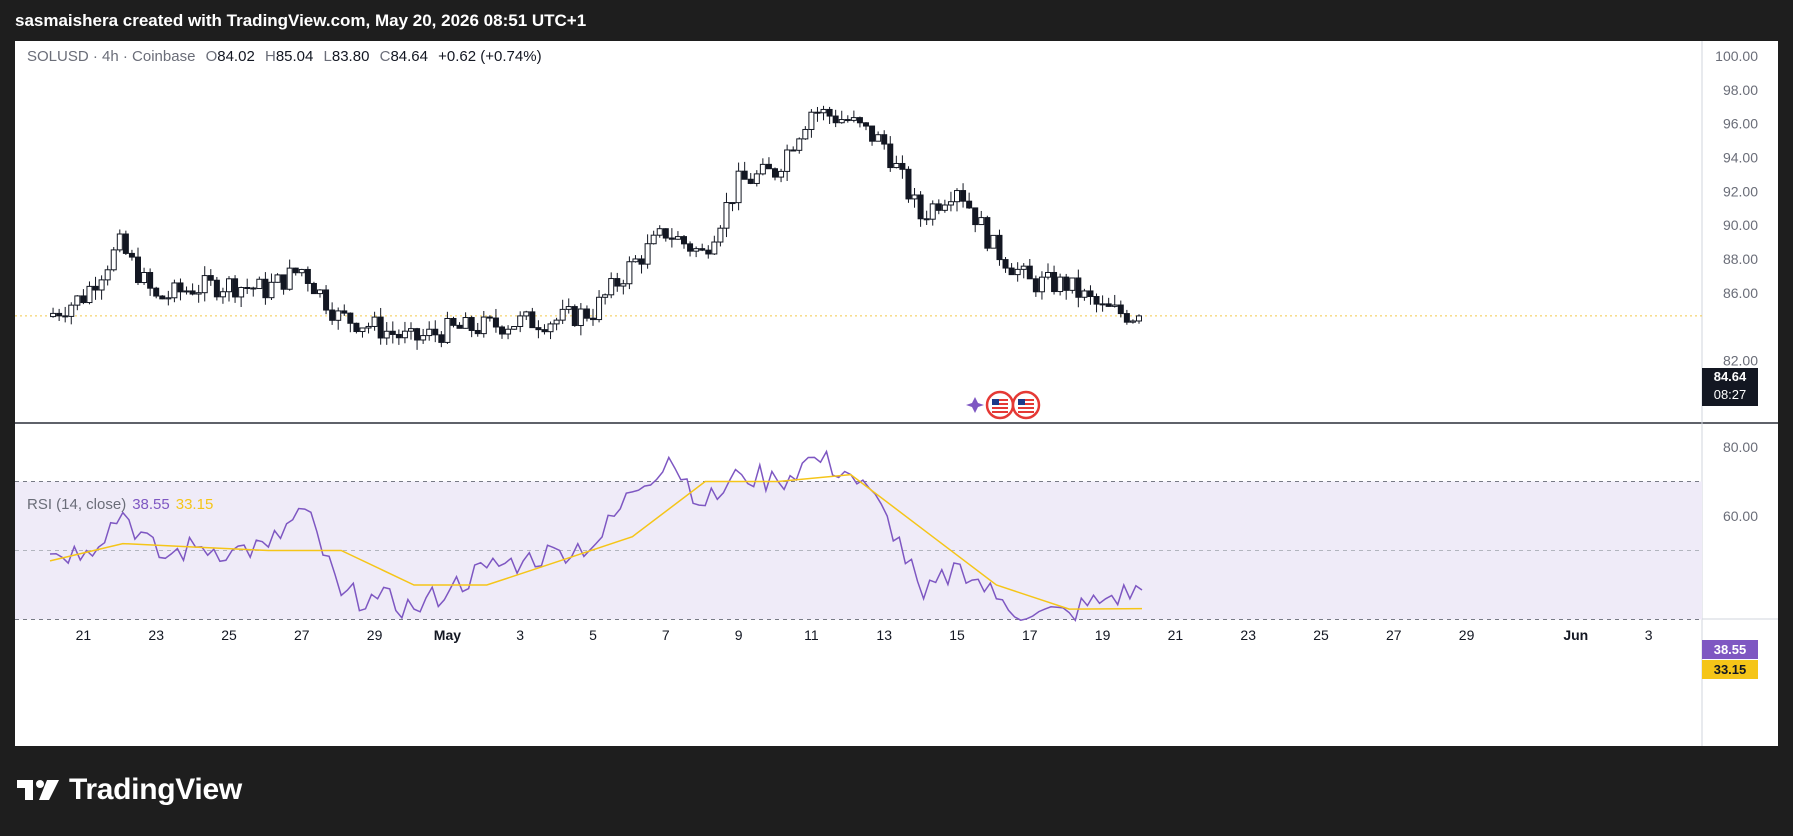 The image size is (1793, 836). Describe the element at coordinates (236, 56) in the screenshot. I see `open-value: 84.02` at that location.